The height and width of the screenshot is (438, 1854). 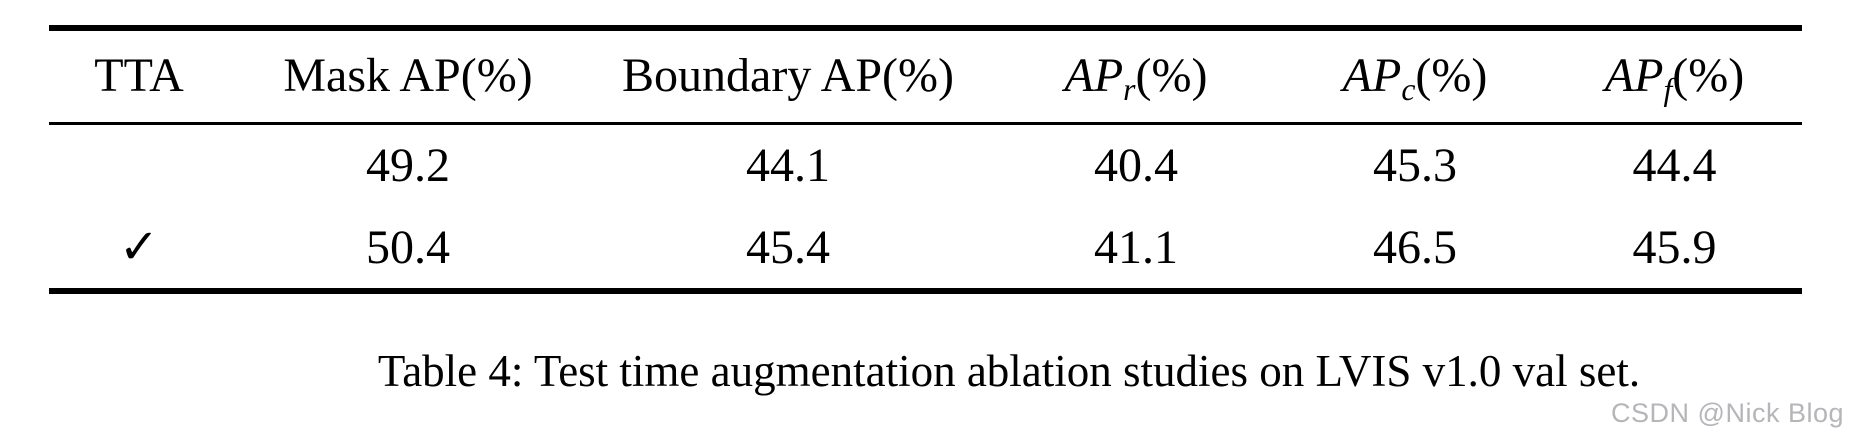 I want to click on cell-ap-frequent-no-tta: 44.4, so click(x=1674, y=165).